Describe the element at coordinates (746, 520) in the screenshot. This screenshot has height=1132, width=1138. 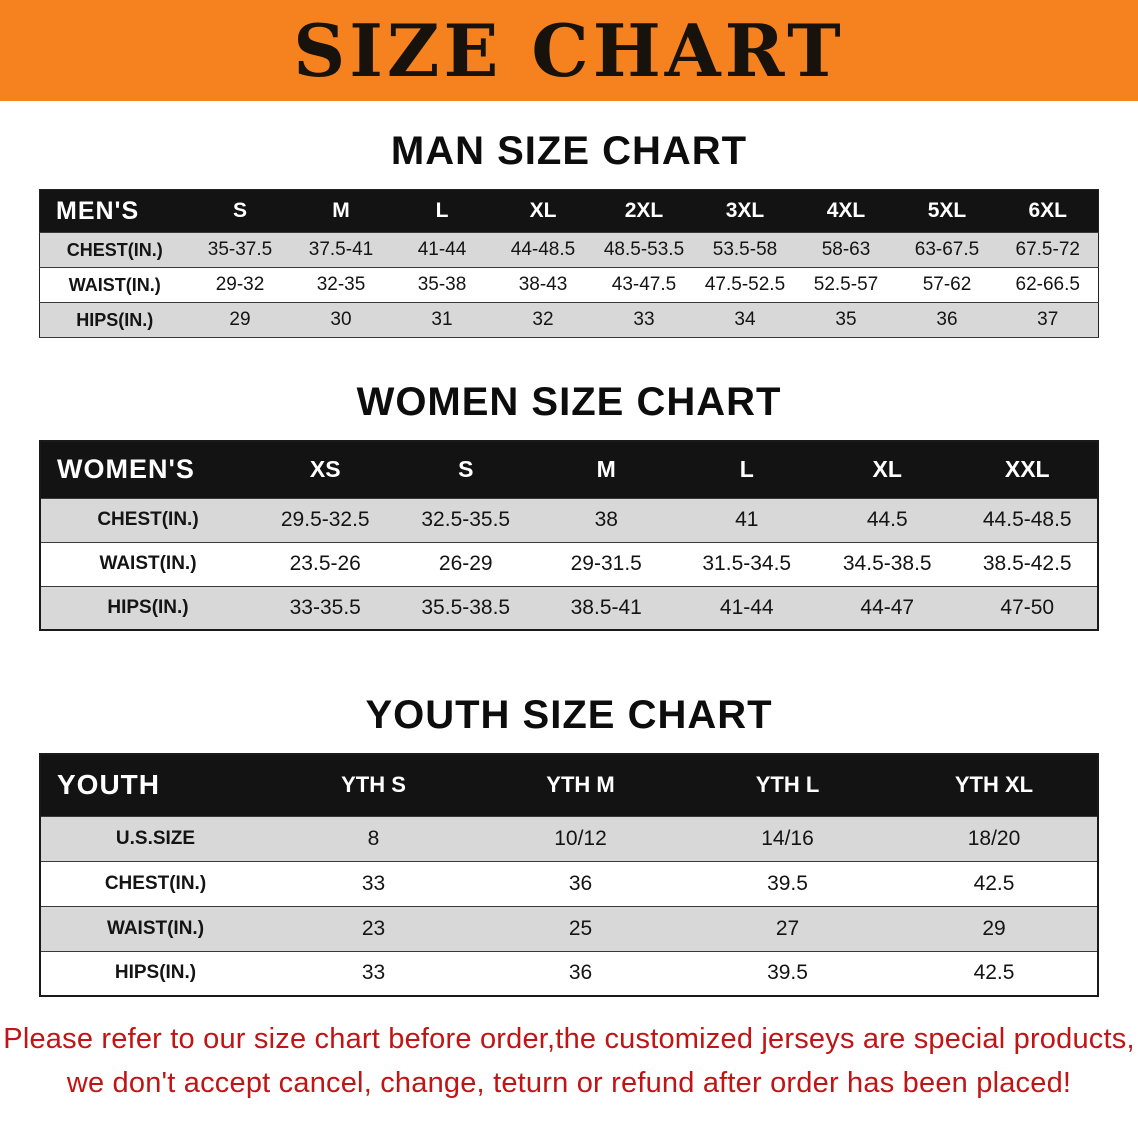
I see `measurement-value-cell: 41` at that location.